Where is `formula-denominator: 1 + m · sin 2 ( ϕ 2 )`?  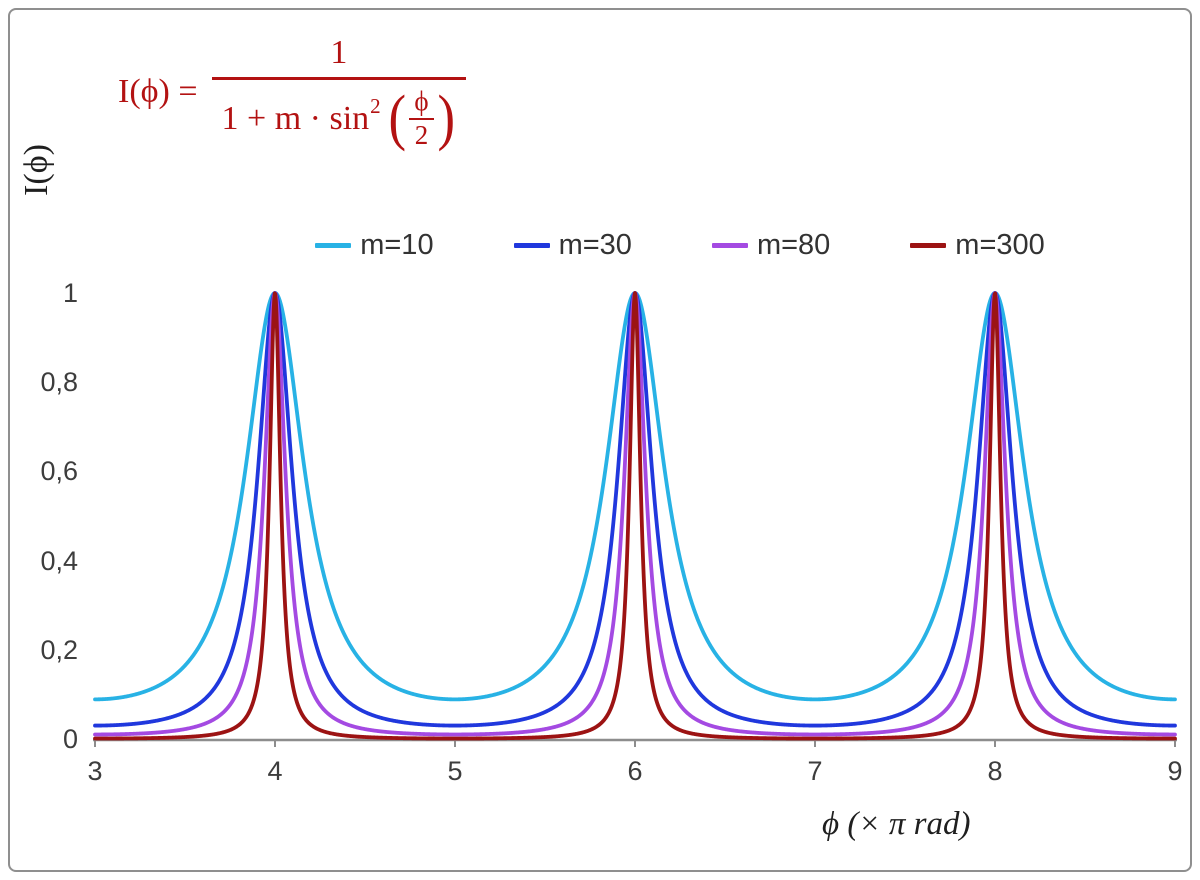
formula-denominator: 1 + m · sin 2 ( ϕ 2 ) is located at coordinates (339, 114).